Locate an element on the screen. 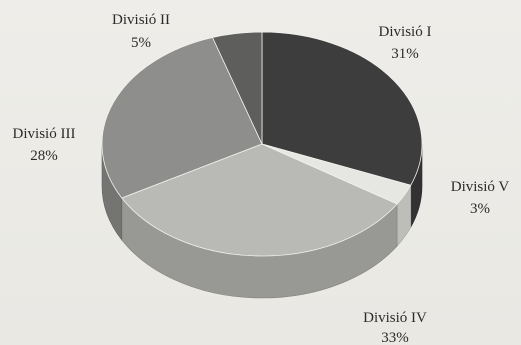  slice-label-divisio-iii: Divisió III is located at coordinates (44, 134).